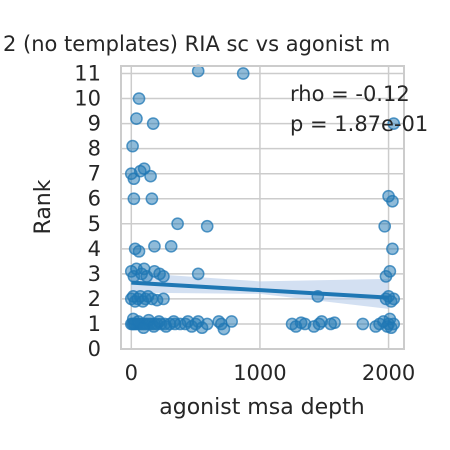  What do you see at coordinates (87, 74) in the screenshot?
I see `y-tick-label: 11` at bounding box center [87, 74].